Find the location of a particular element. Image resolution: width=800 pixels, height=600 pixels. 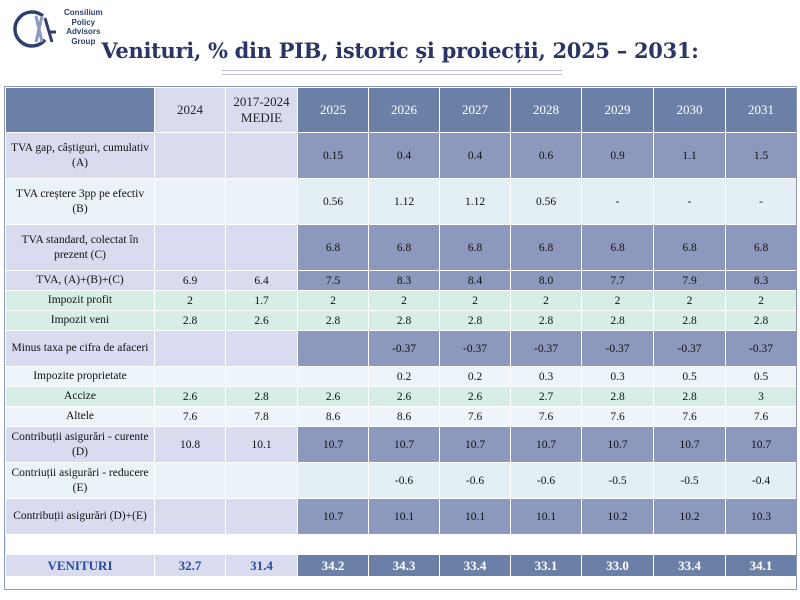

logo: Consilium Policy Advisors Group is located at coordinates (92, 29).